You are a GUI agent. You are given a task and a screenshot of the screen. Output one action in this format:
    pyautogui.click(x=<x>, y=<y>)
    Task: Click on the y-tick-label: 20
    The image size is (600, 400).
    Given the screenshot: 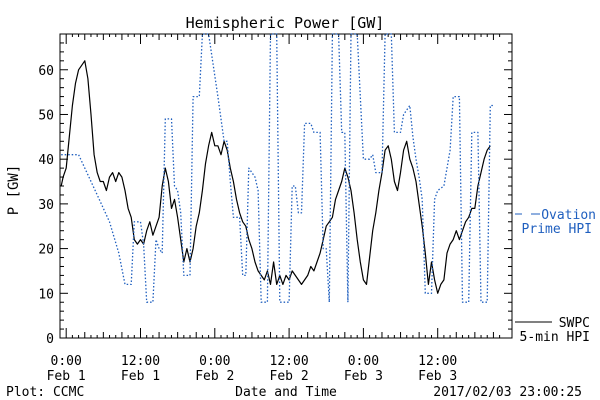 What is the action you would take?
    pyautogui.click(x=46, y=250)
    